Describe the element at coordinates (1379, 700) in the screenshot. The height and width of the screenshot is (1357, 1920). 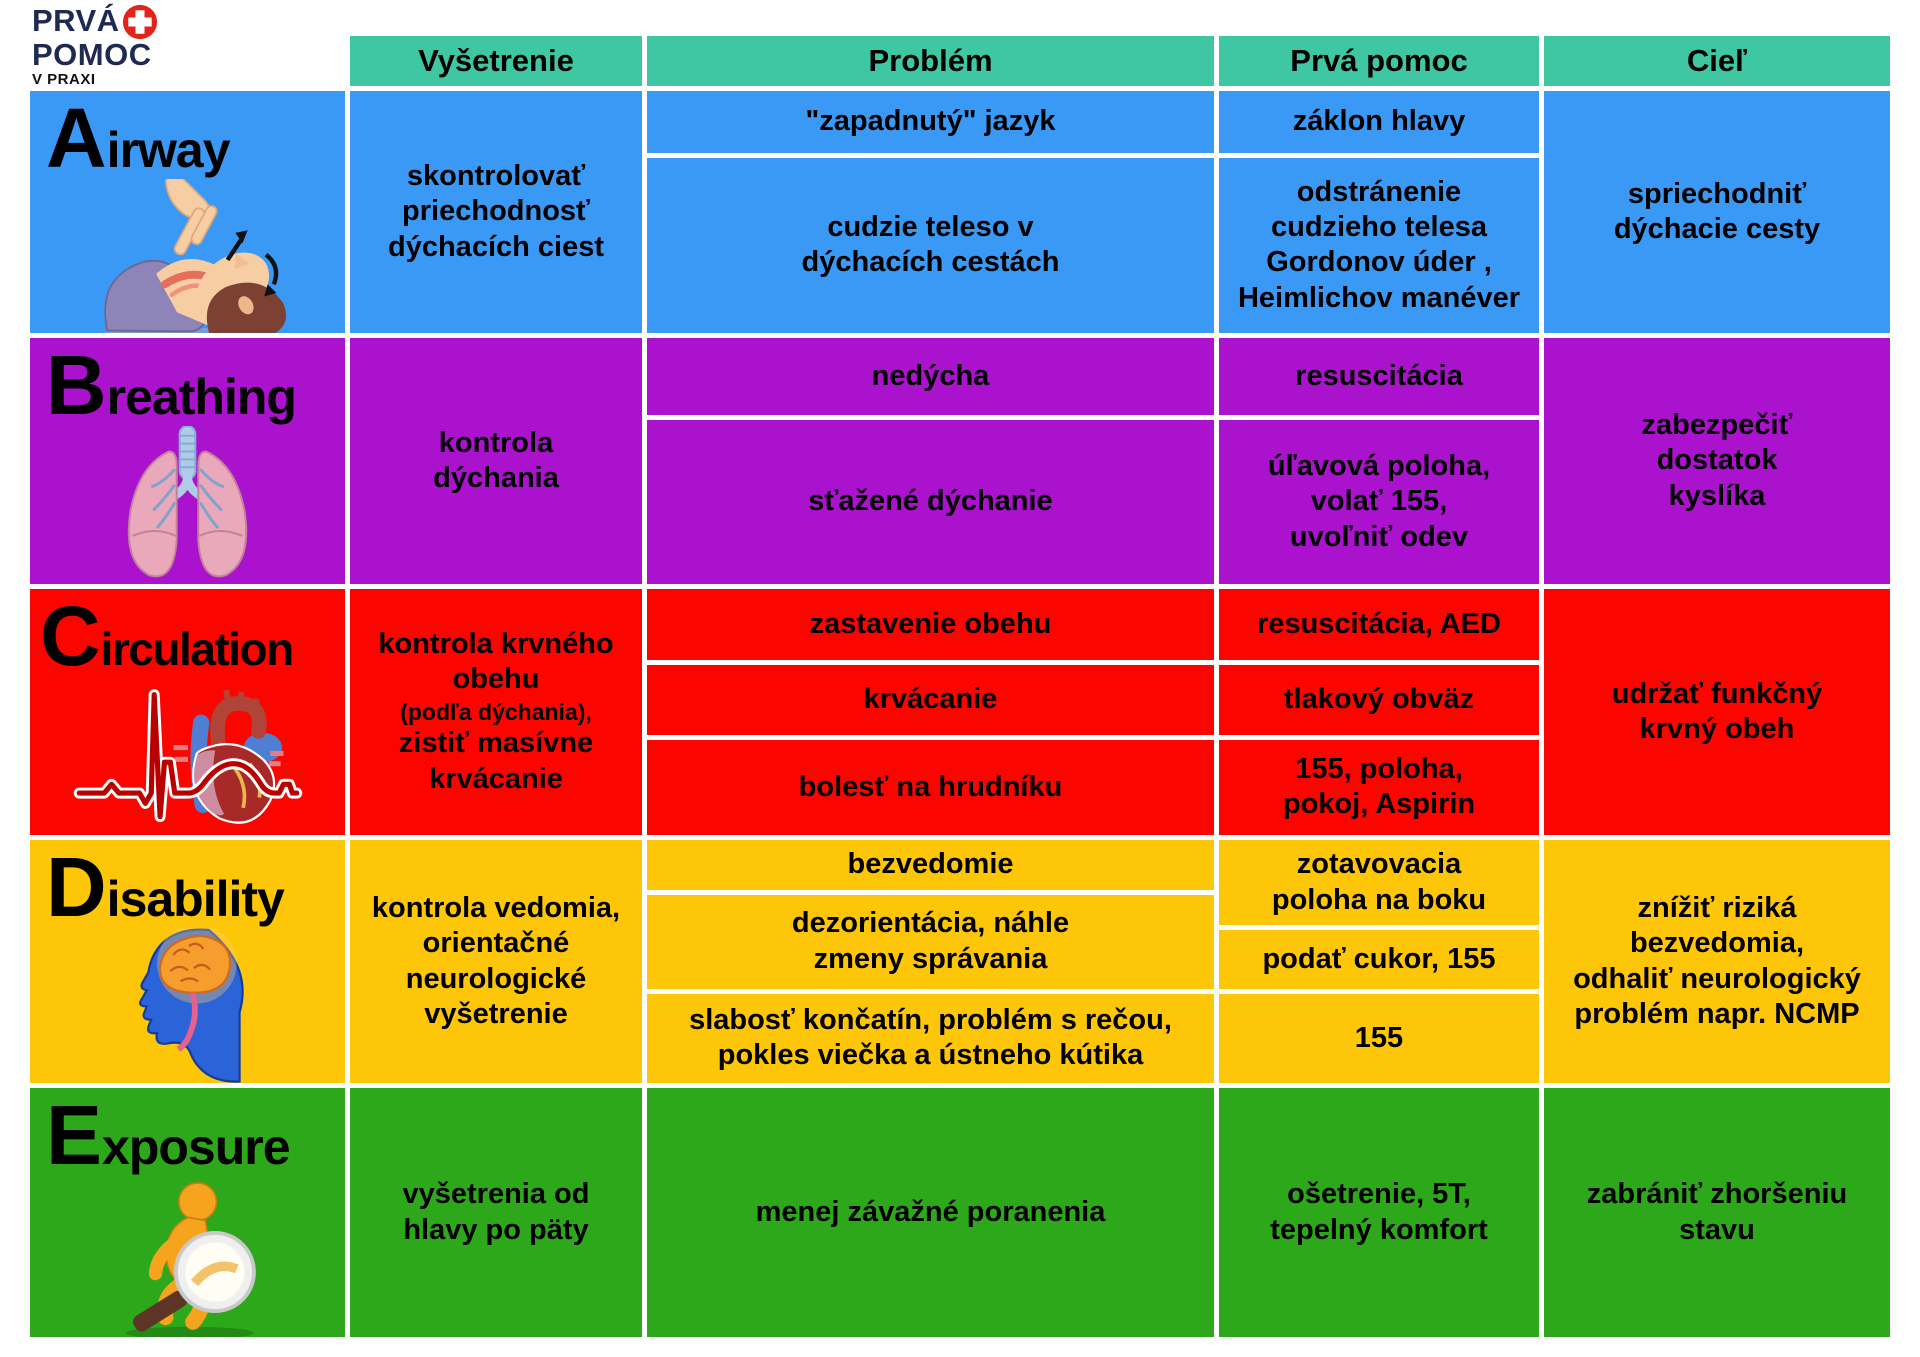
I see `circulation-pomoc-2: tlakový obväz` at that location.